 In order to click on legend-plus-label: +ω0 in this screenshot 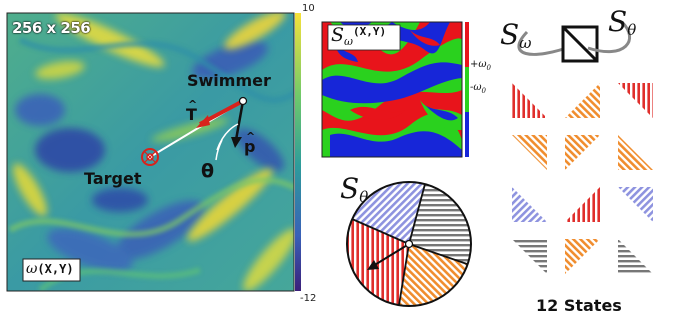, I will do `click(480, 65)`.